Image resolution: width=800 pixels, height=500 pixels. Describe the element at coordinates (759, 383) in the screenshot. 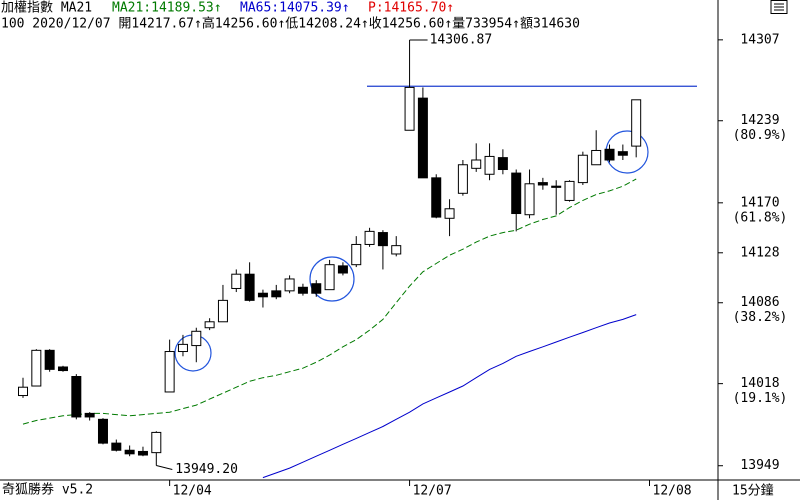

I see `y-tick-label: 14018` at that location.